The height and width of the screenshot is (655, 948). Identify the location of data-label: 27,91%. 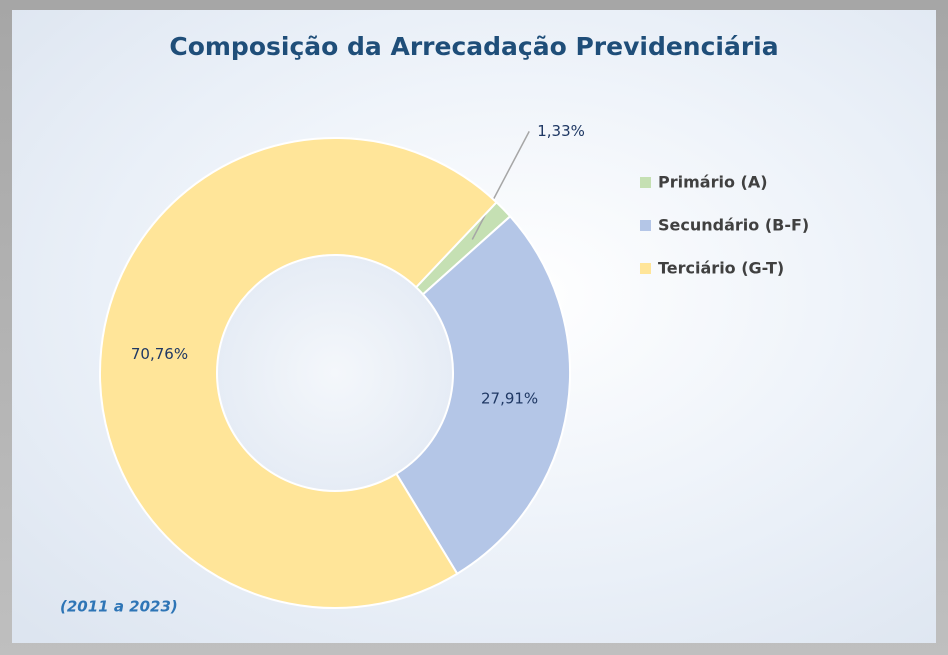
(509, 398).